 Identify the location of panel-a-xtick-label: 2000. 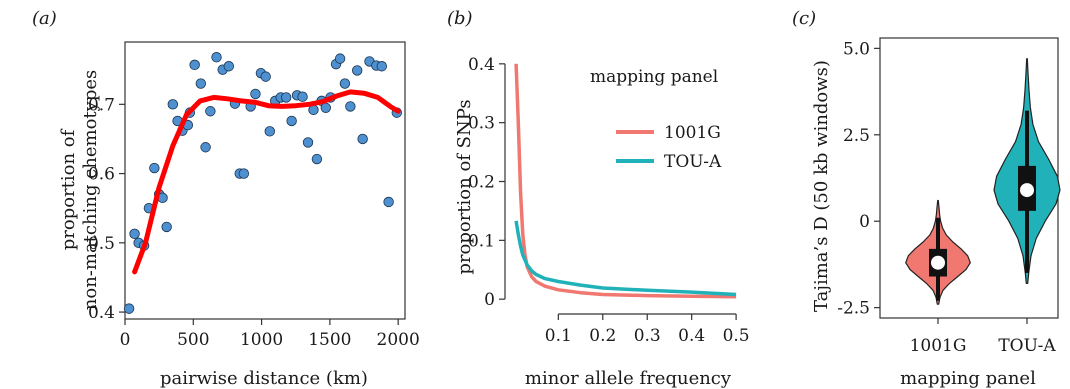
(398, 340).